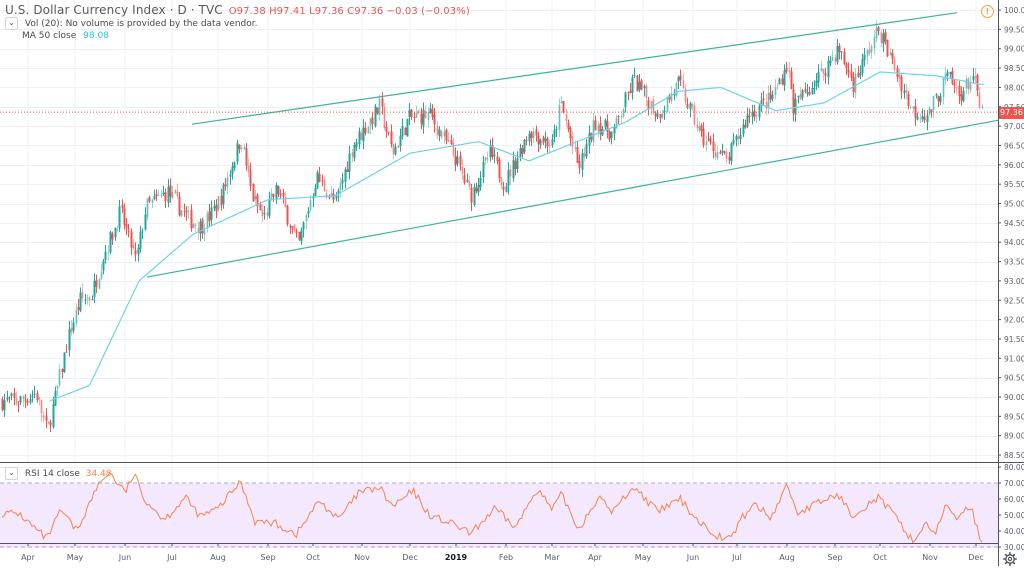 The width and height of the screenshot is (1024, 570). What do you see at coordinates (1014, 87) in the screenshot?
I see `svg-text: 98.00` at bounding box center [1014, 87].